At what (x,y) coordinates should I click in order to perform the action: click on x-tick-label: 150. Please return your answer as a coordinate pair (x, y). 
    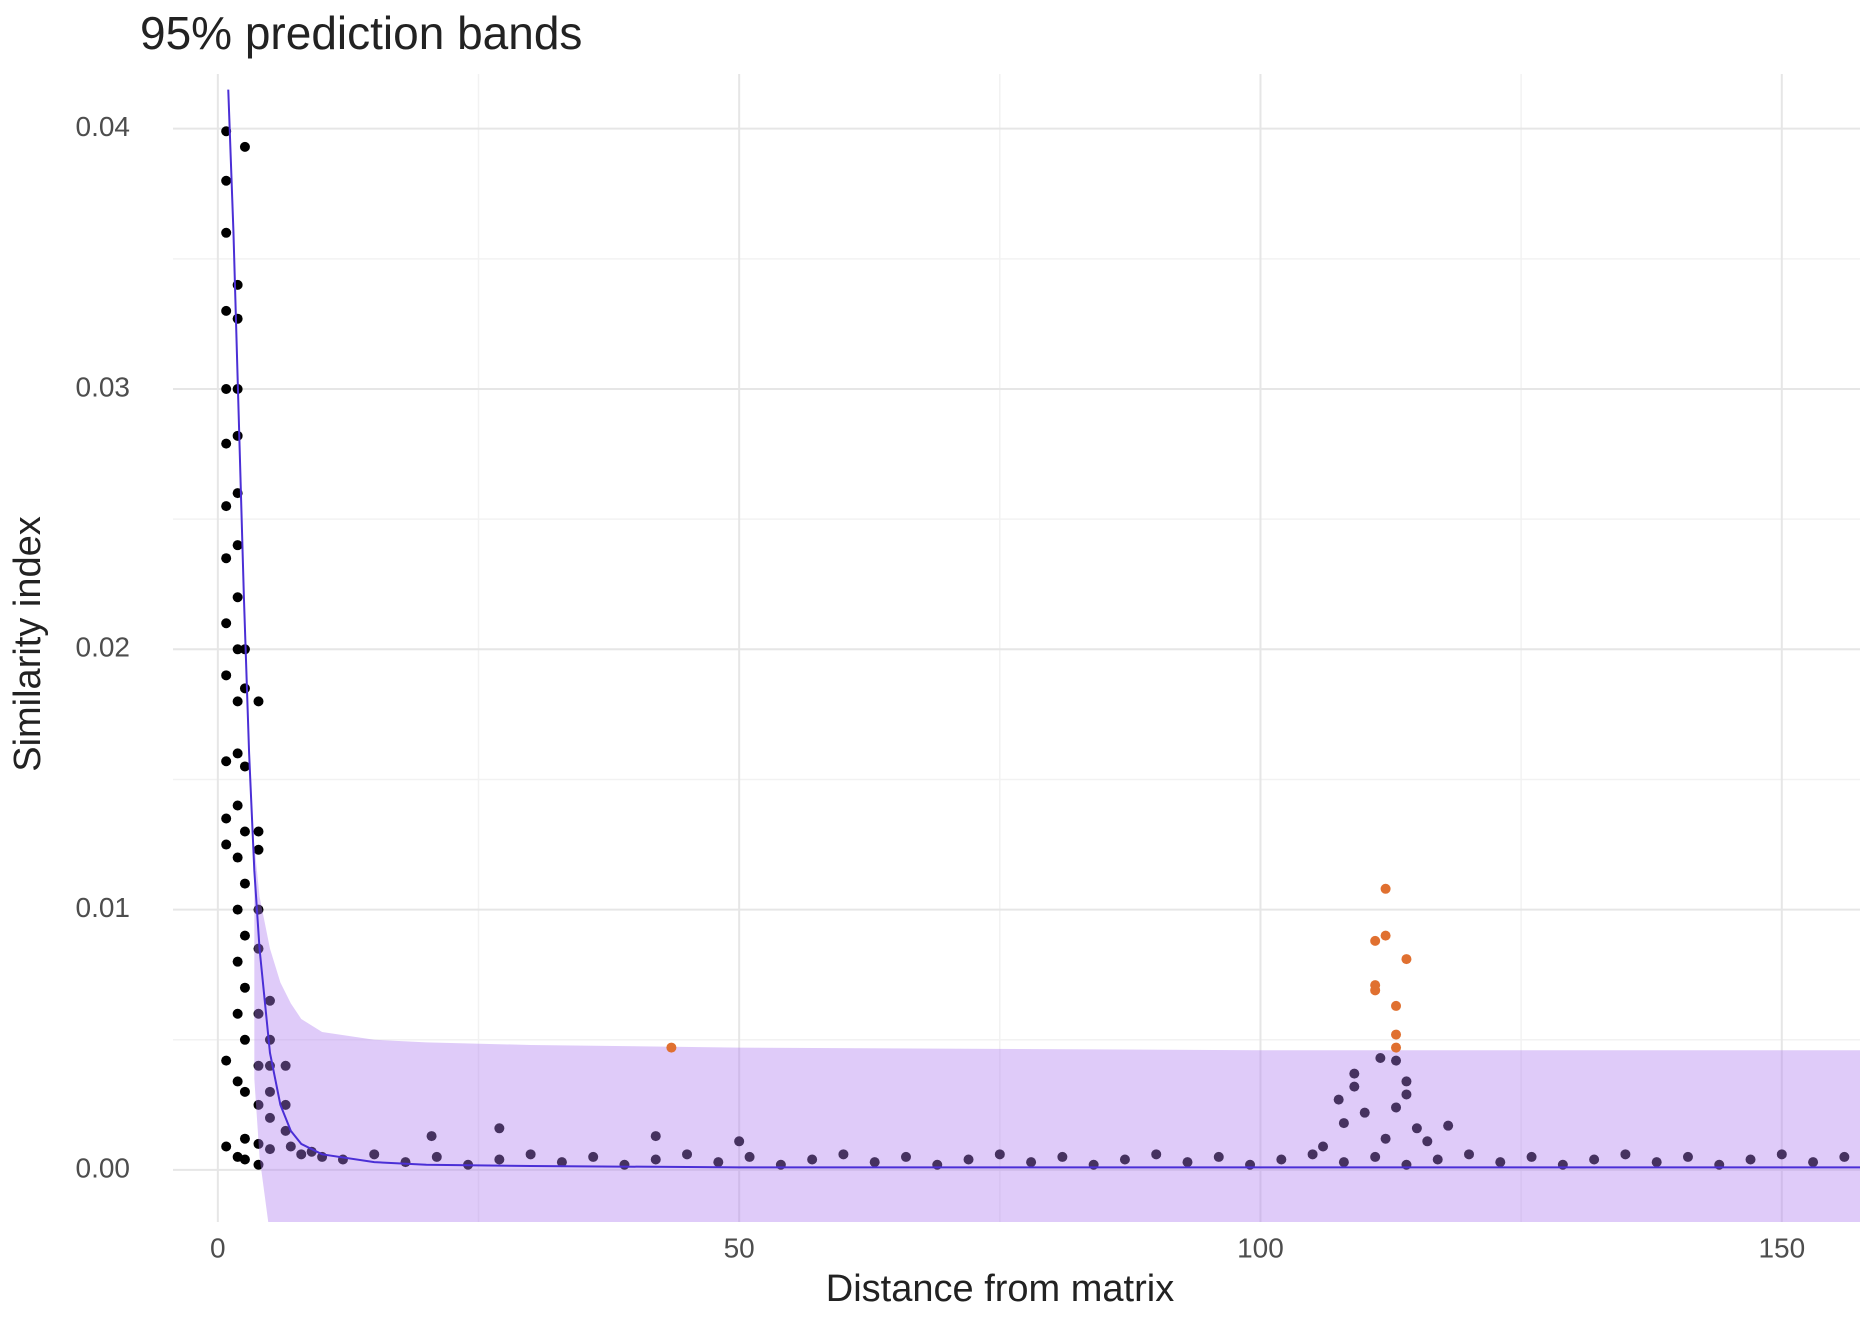
    Looking at the image, I should click on (1781, 1247).